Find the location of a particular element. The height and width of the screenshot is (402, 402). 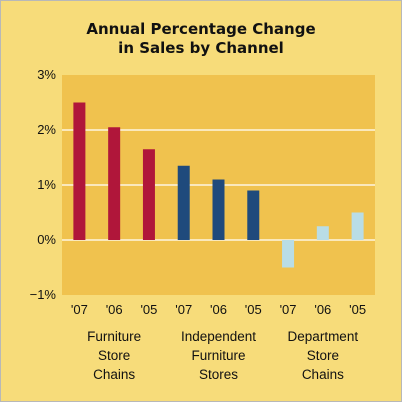

y-tick-label: 3% is located at coordinates (46, 74).